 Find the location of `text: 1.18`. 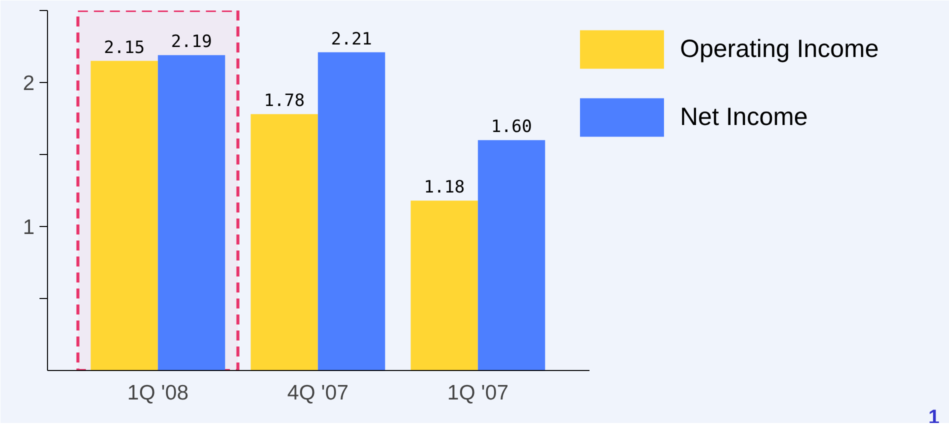

text: 1.18 is located at coordinates (444, 188).